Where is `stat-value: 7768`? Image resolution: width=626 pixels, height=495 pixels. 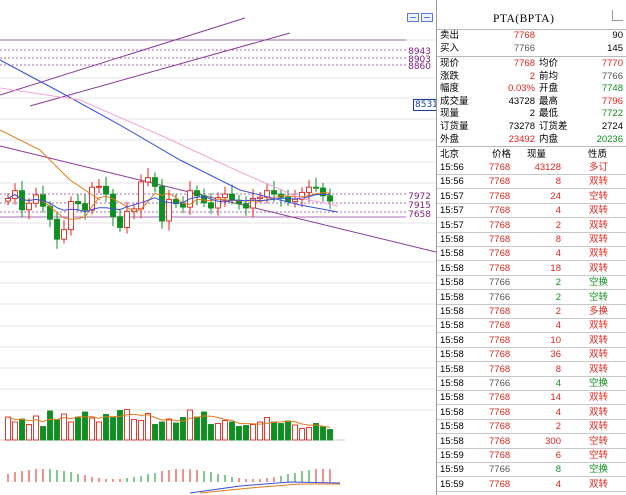
stat-value: 7768 is located at coordinates (524, 63).